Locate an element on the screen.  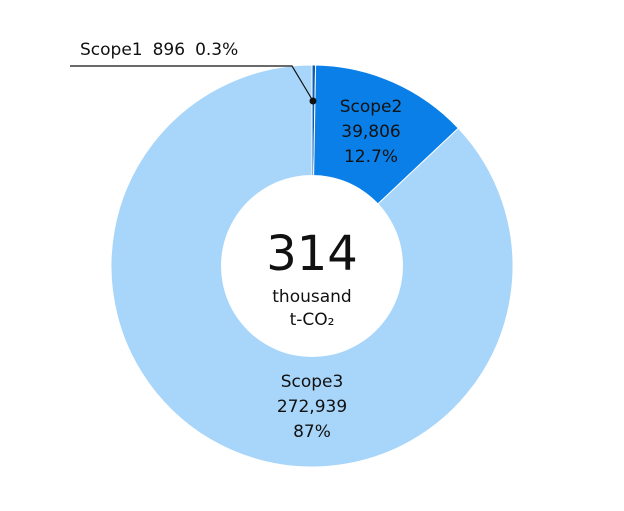
category-label: Scope3 is located at coordinates (312, 382).